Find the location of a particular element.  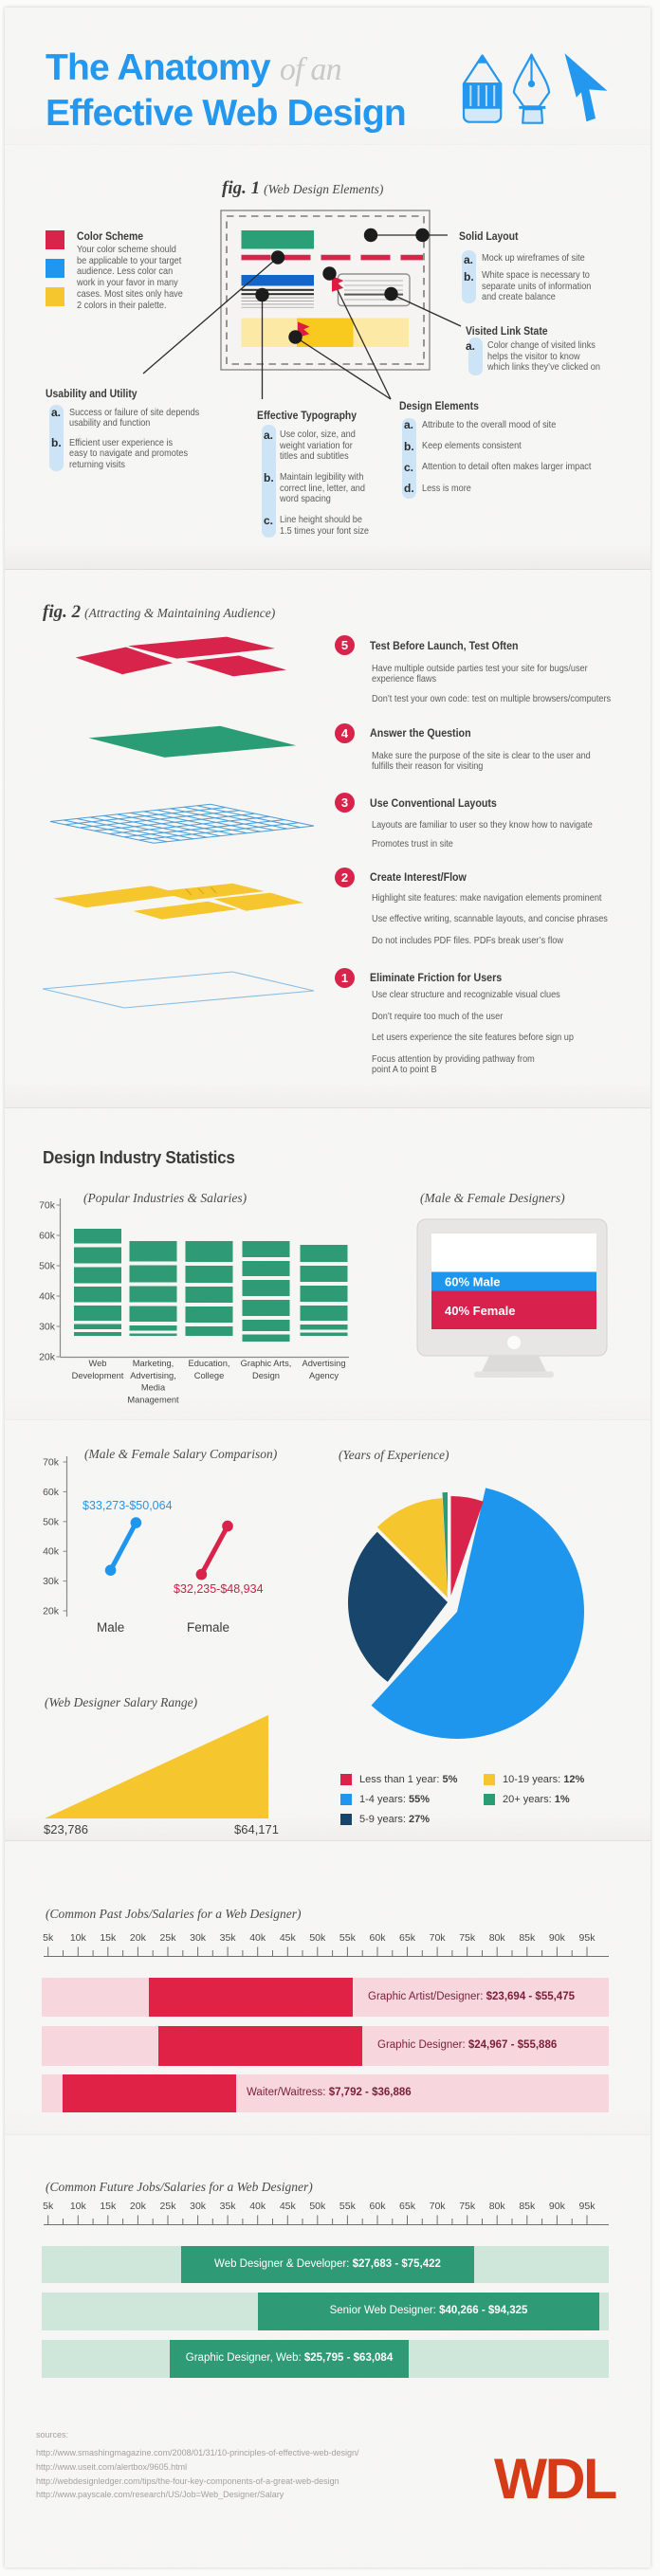

svg-text: $33,273-$50,064 is located at coordinates (127, 1505).